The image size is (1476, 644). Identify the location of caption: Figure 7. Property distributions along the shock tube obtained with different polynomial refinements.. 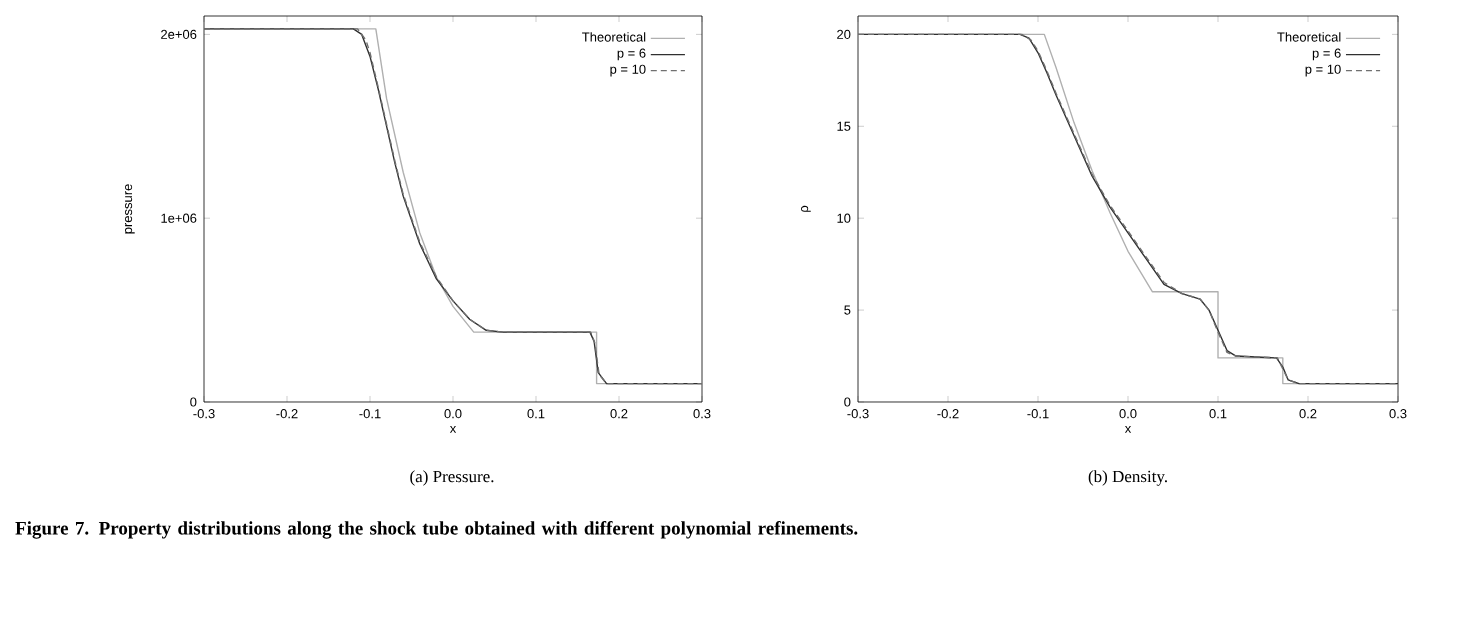
(436, 530).